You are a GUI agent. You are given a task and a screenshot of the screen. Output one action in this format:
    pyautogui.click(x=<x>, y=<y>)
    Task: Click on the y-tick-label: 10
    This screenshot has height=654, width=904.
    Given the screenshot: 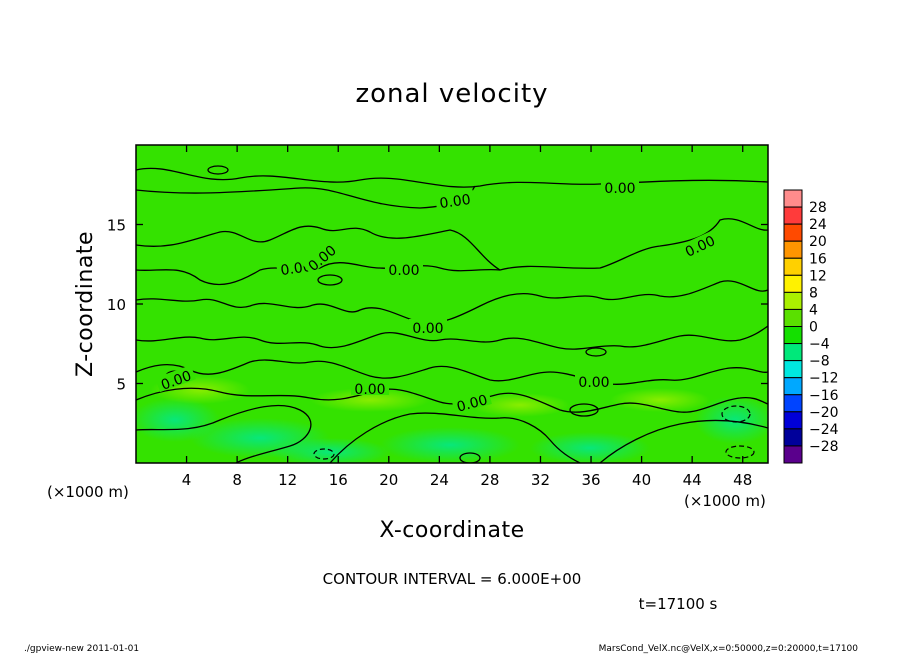 What is the action you would take?
    pyautogui.click(x=116, y=305)
    